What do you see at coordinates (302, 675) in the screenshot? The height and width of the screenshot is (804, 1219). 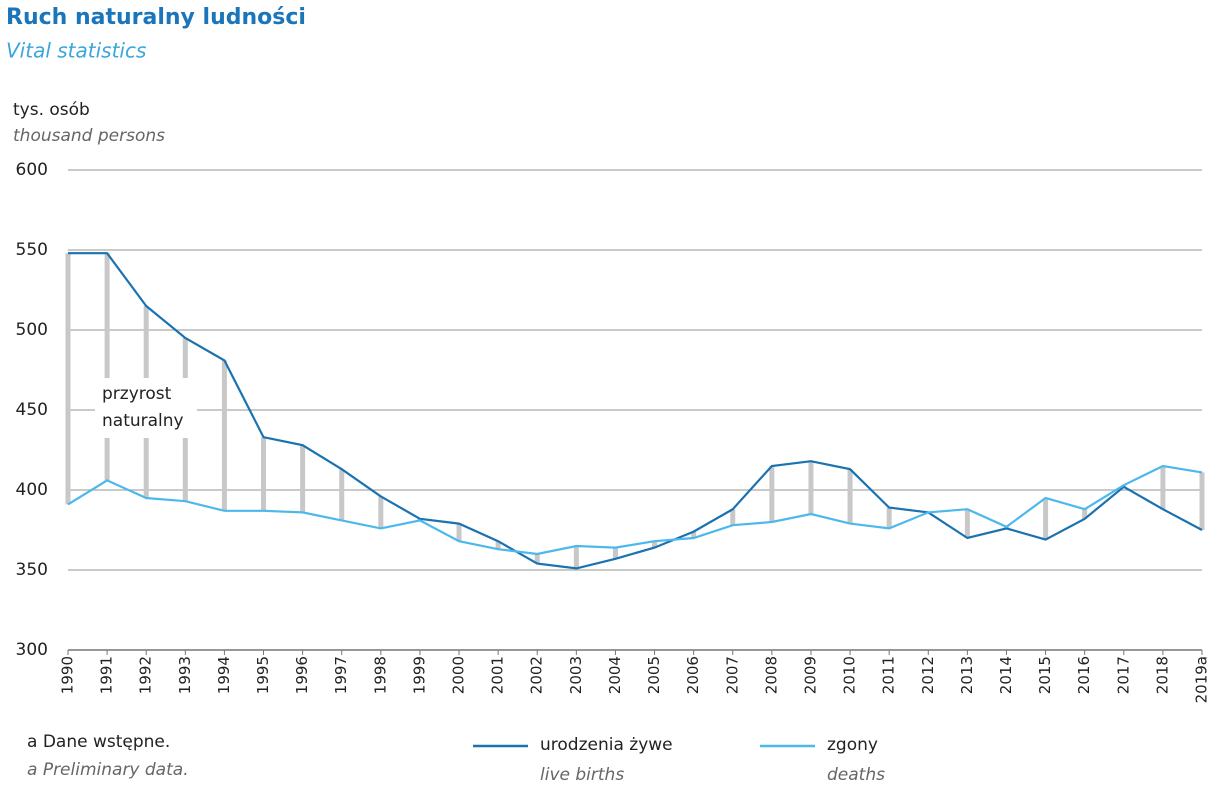 I see `x-tick-label: 1996` at bounding box center [302, 675].